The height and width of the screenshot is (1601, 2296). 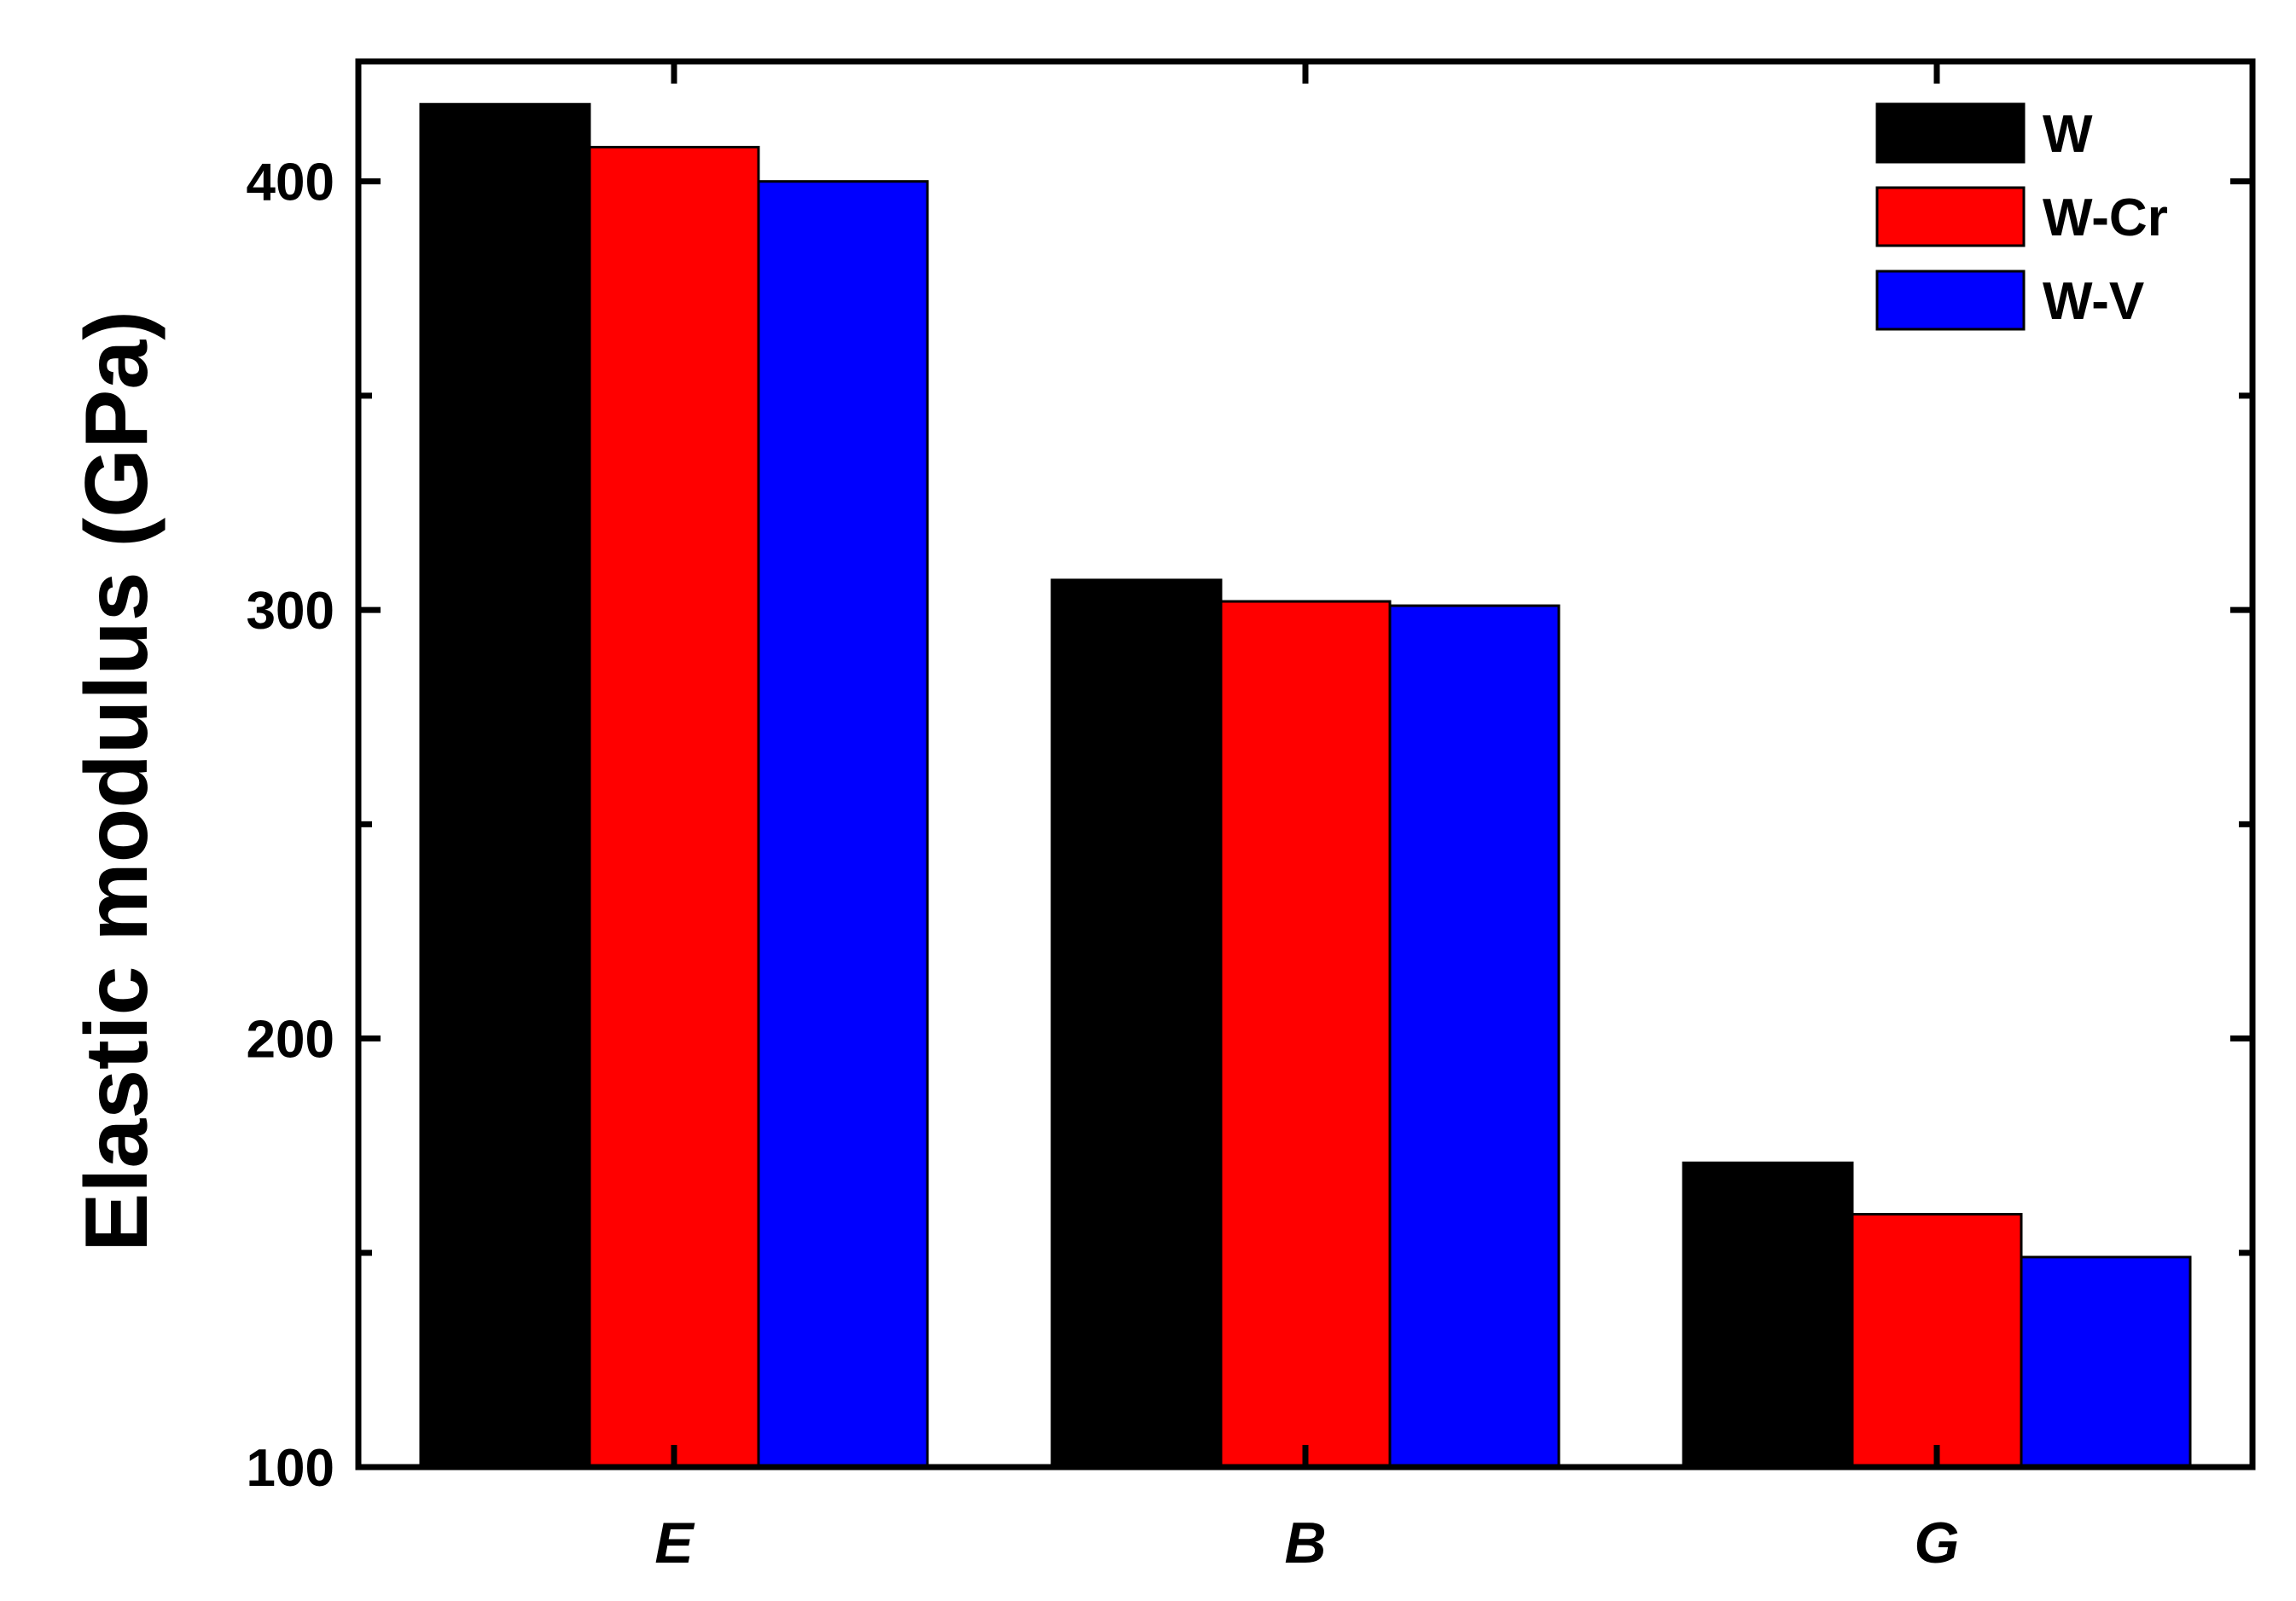 What do you see at coordinates (2068, 134) in the screenshot?
I see `legend-label-w: W` at bounding box center [2068, 134].